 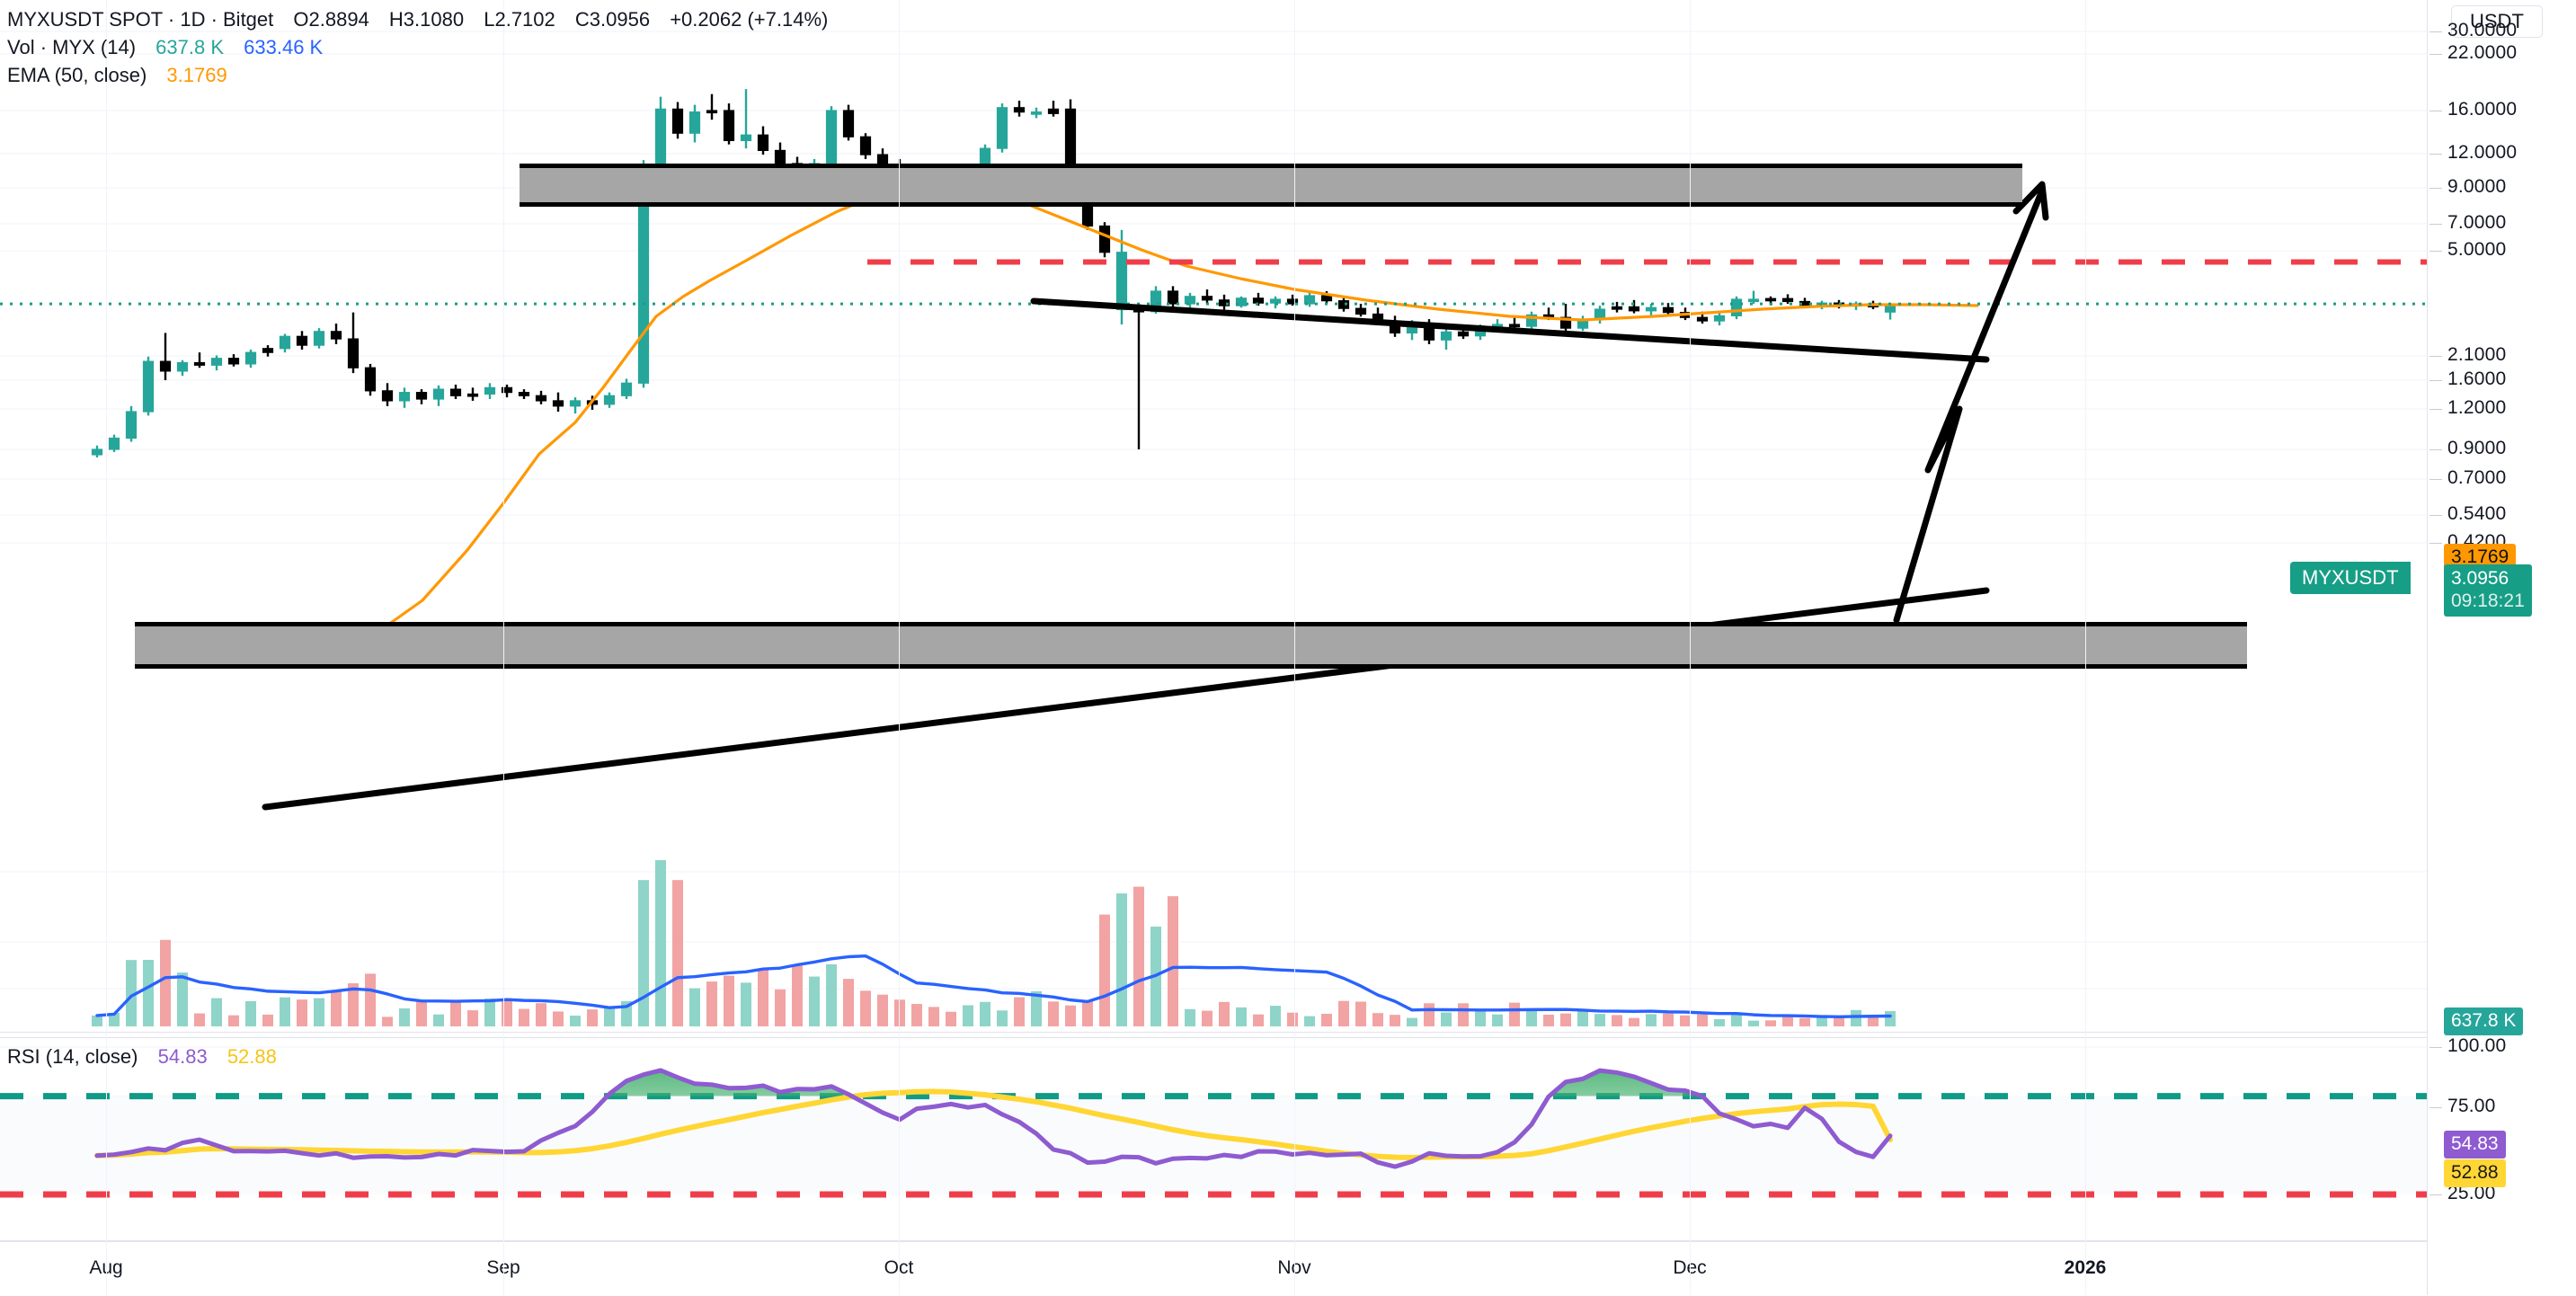 I want to click on price-tick-1: 22.0000, so click(x=2482, y=52).